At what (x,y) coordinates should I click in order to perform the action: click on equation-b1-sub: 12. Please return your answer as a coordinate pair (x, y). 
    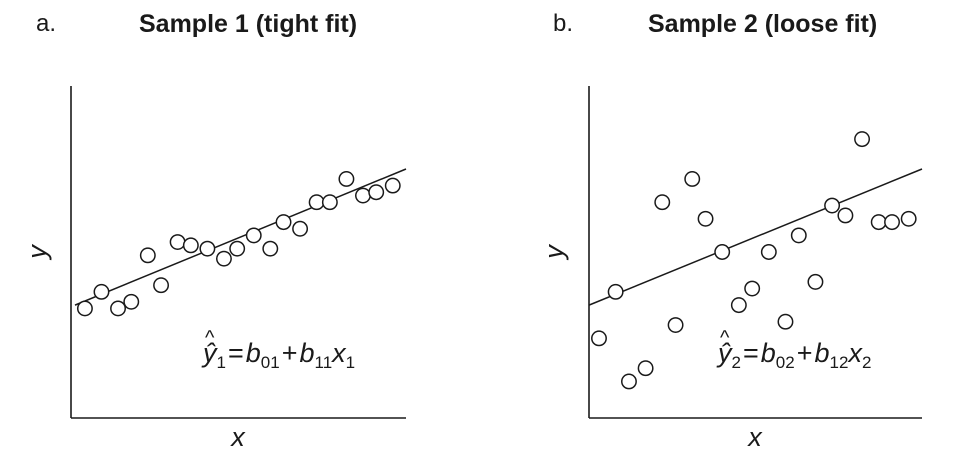
    Looking at the image, I should click on (839, 362).